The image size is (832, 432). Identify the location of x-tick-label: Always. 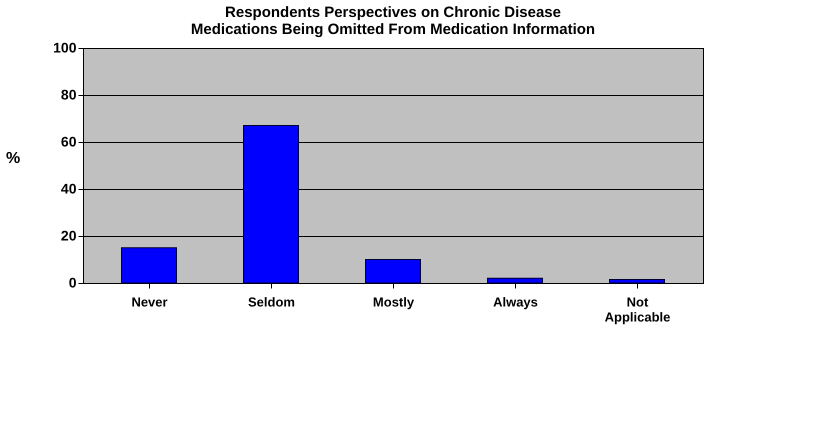
(515, 302).